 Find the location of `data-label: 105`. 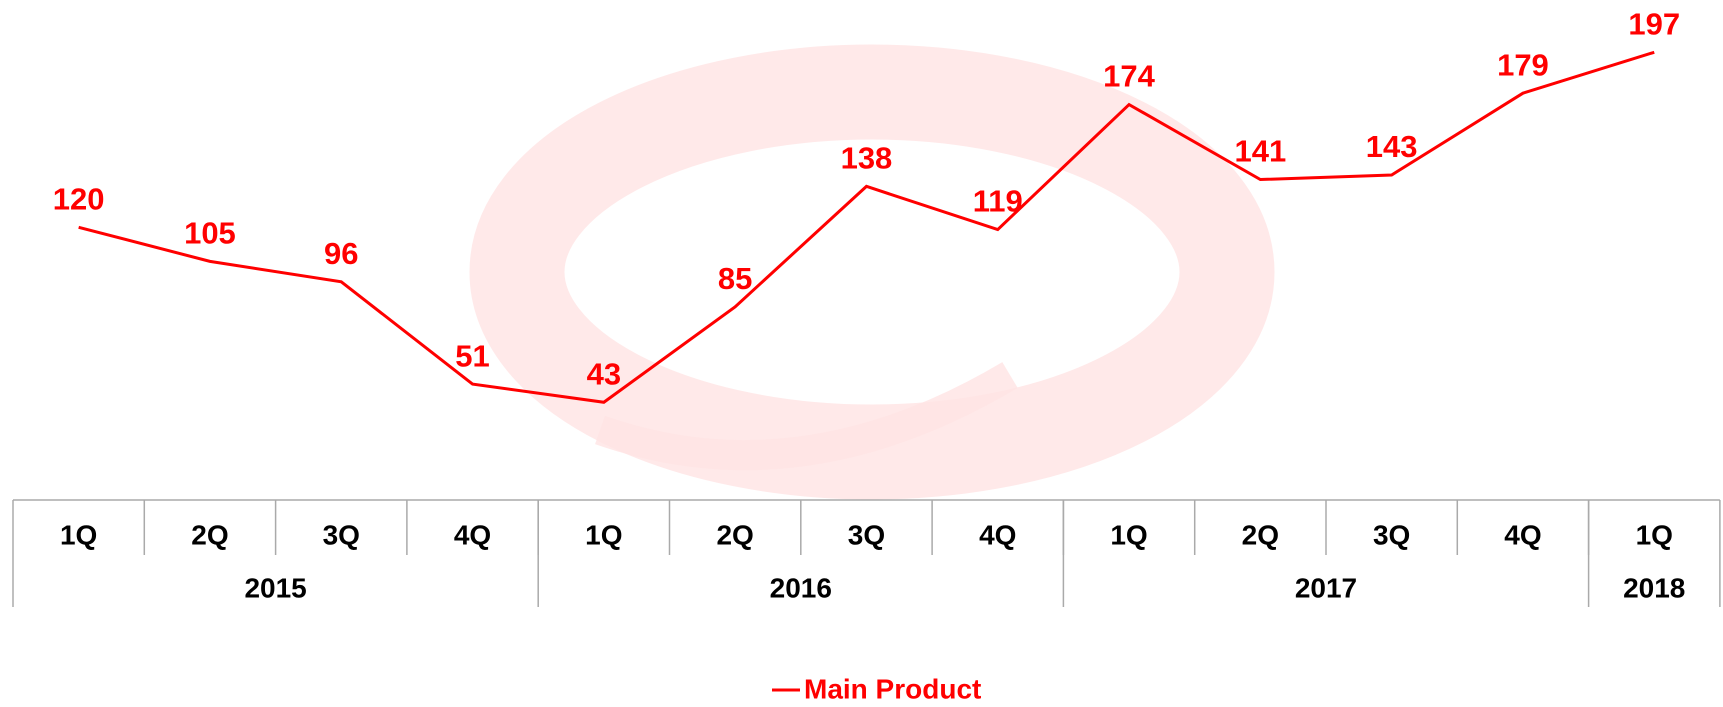

data-label: 105 is located at coordinates (210, 233).